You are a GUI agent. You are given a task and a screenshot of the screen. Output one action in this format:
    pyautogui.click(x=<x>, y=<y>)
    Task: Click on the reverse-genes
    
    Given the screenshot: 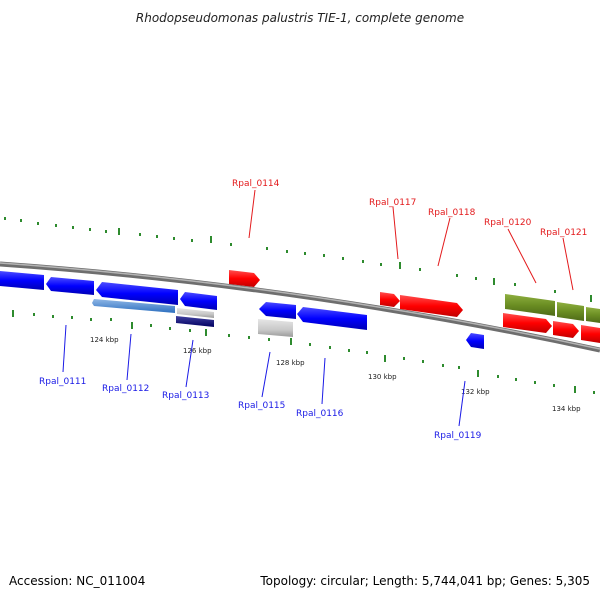 What is the action you would take?
    pyautogui.click(x=242, y=310)
    